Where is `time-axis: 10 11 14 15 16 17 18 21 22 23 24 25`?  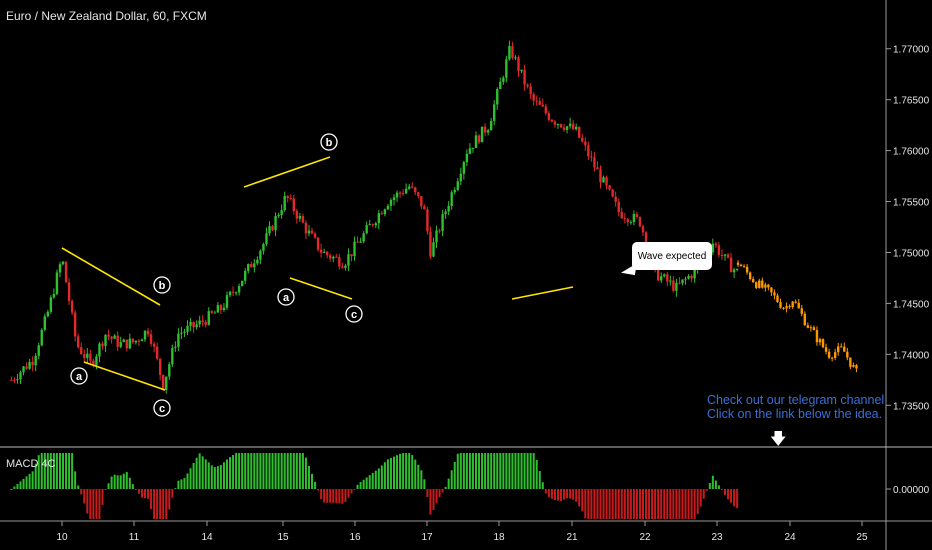 time-axis: 10 11 14 15 16 17 18 21 22 23 24 25 is located at coordinates (462, 532).